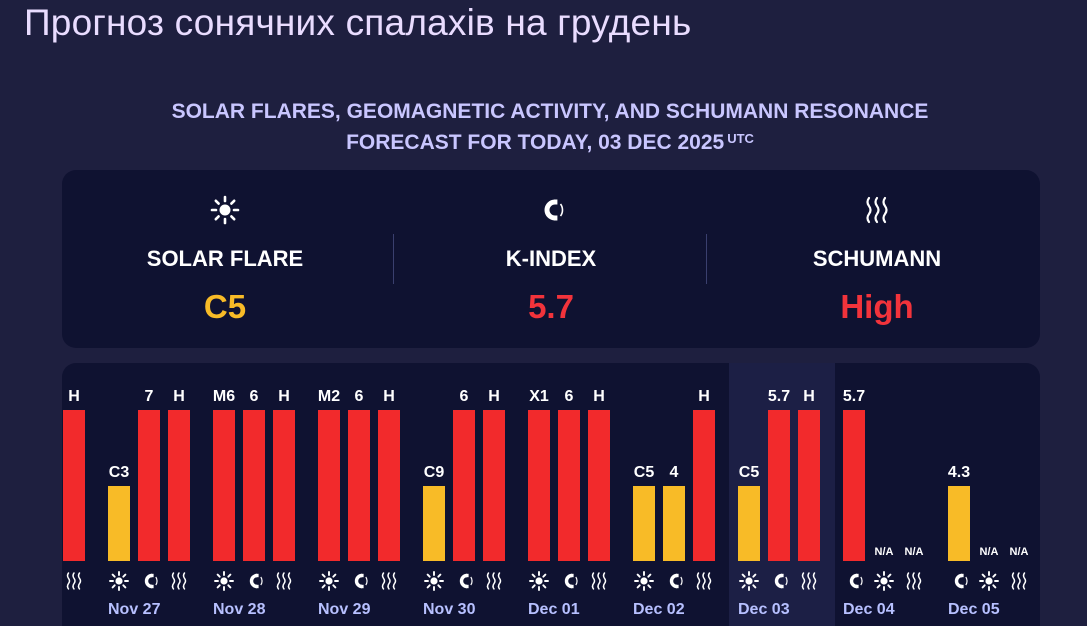 The width and height of the screenshot is (1087, 626). What do you see at coordinates (329, 396) in the screenshot?
I see `bar-label-flare: M2` at bounding box center [329, 396].